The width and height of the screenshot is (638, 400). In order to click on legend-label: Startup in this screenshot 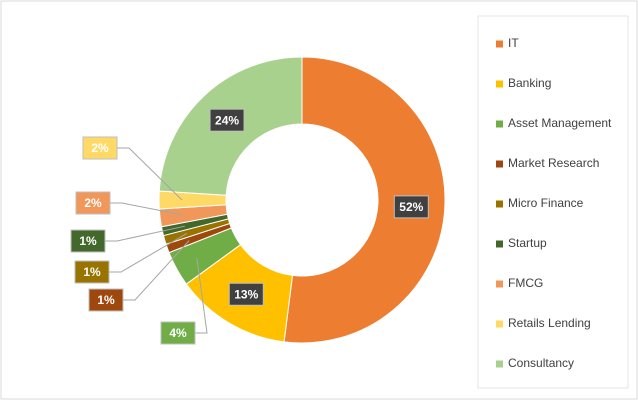, I will do `click(527, 243)`.